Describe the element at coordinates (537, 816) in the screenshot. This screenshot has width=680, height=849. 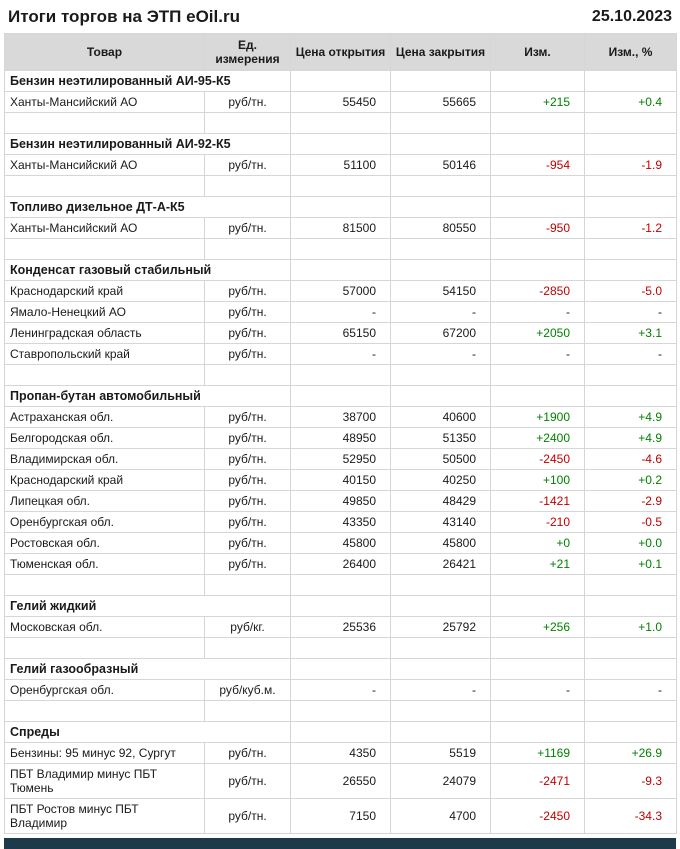
I see `cell-change: -2450` at that location.